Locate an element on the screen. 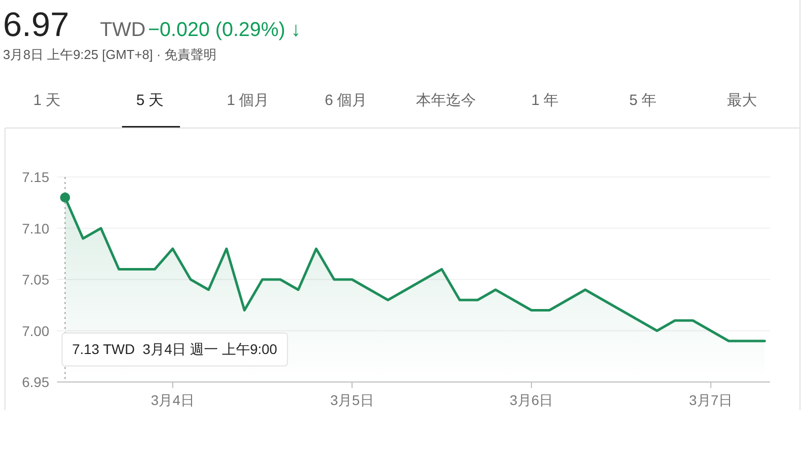 The image size is (810, 454). y-tick-label: 7.15 is located at coordinates (36, 177).